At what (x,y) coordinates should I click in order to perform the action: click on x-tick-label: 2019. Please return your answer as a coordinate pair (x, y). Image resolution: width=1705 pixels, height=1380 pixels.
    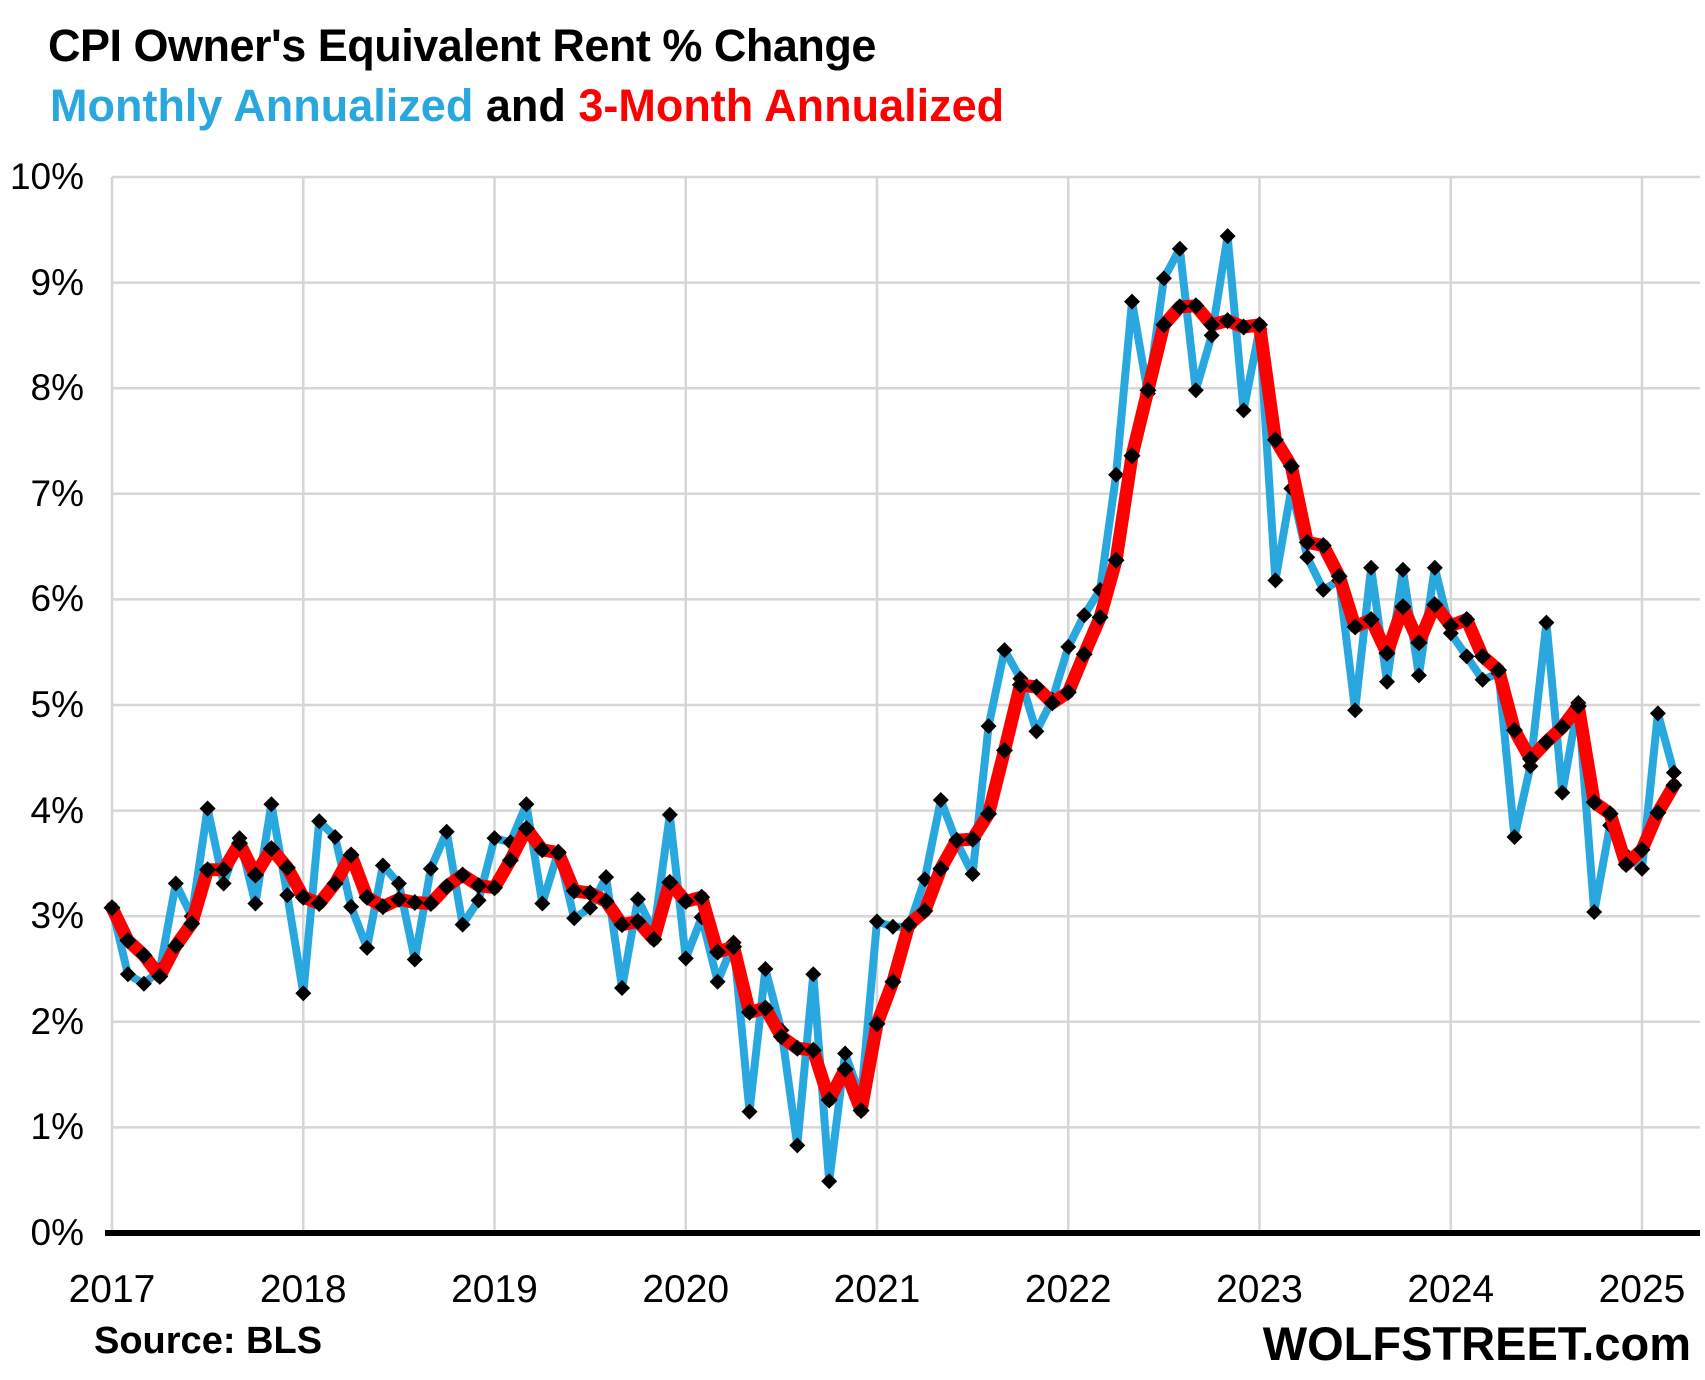
    Looking at the image, I should click on (494, 1289).